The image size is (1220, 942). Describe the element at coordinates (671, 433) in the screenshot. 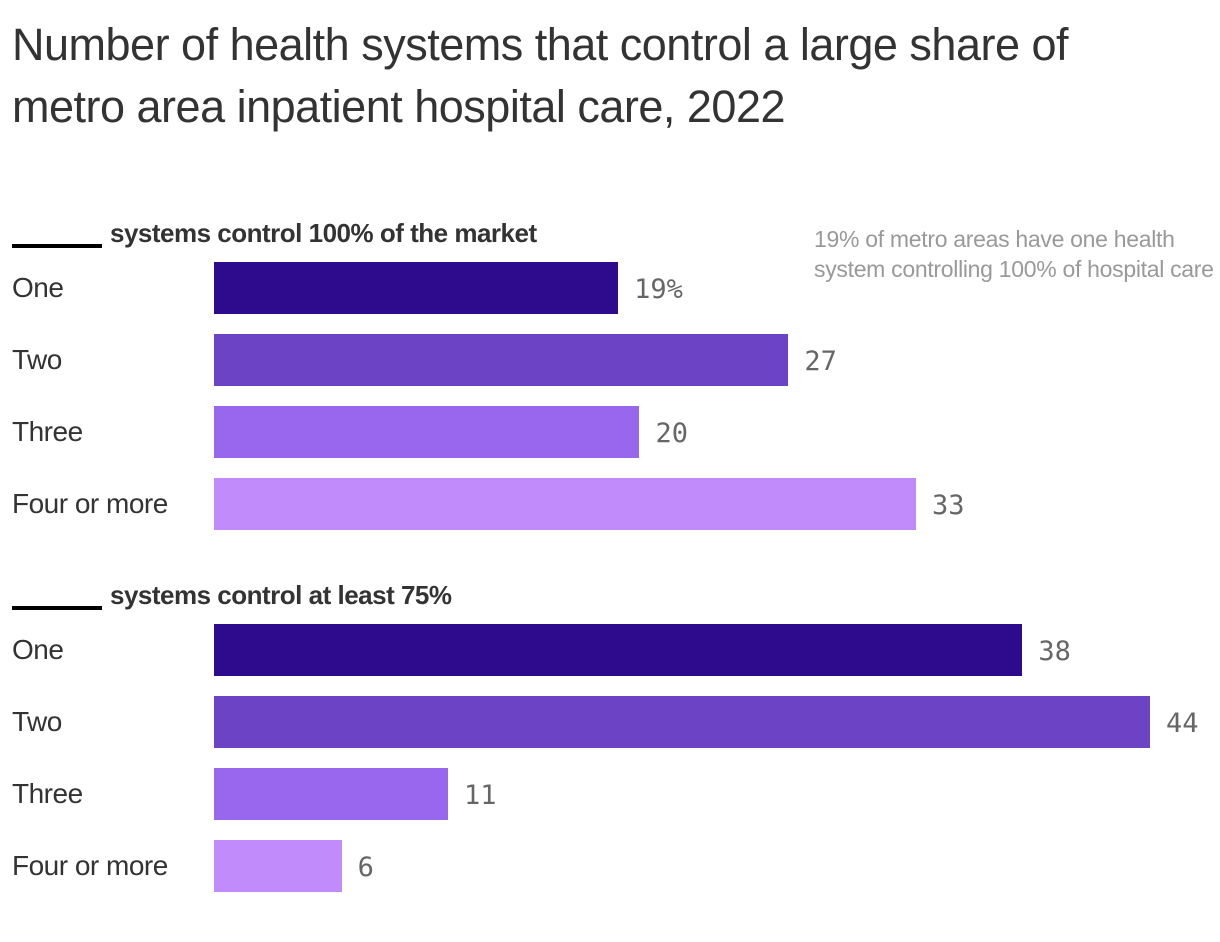

I see `data-label: 20` at that location.